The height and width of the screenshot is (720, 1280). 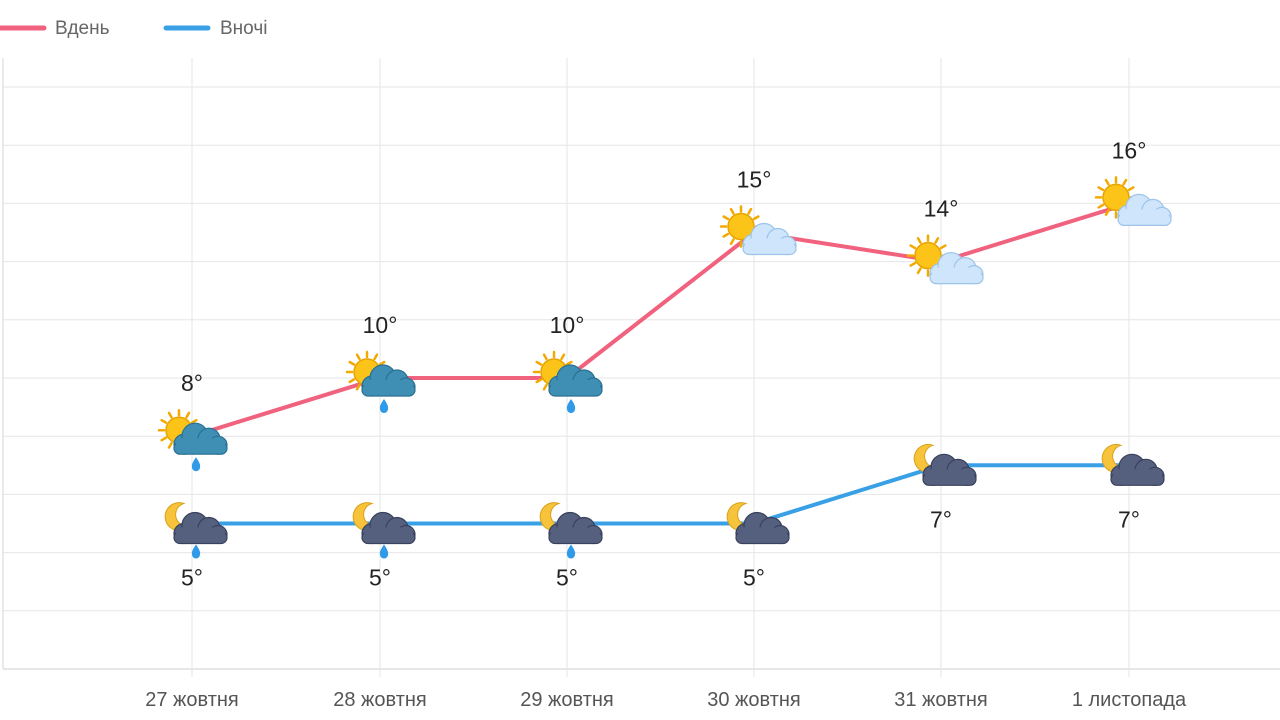 What do you see at coordinates (754, 180) in the screenshot?
I see `day-temperature-label: 15°` at bounding box center [754, 180].